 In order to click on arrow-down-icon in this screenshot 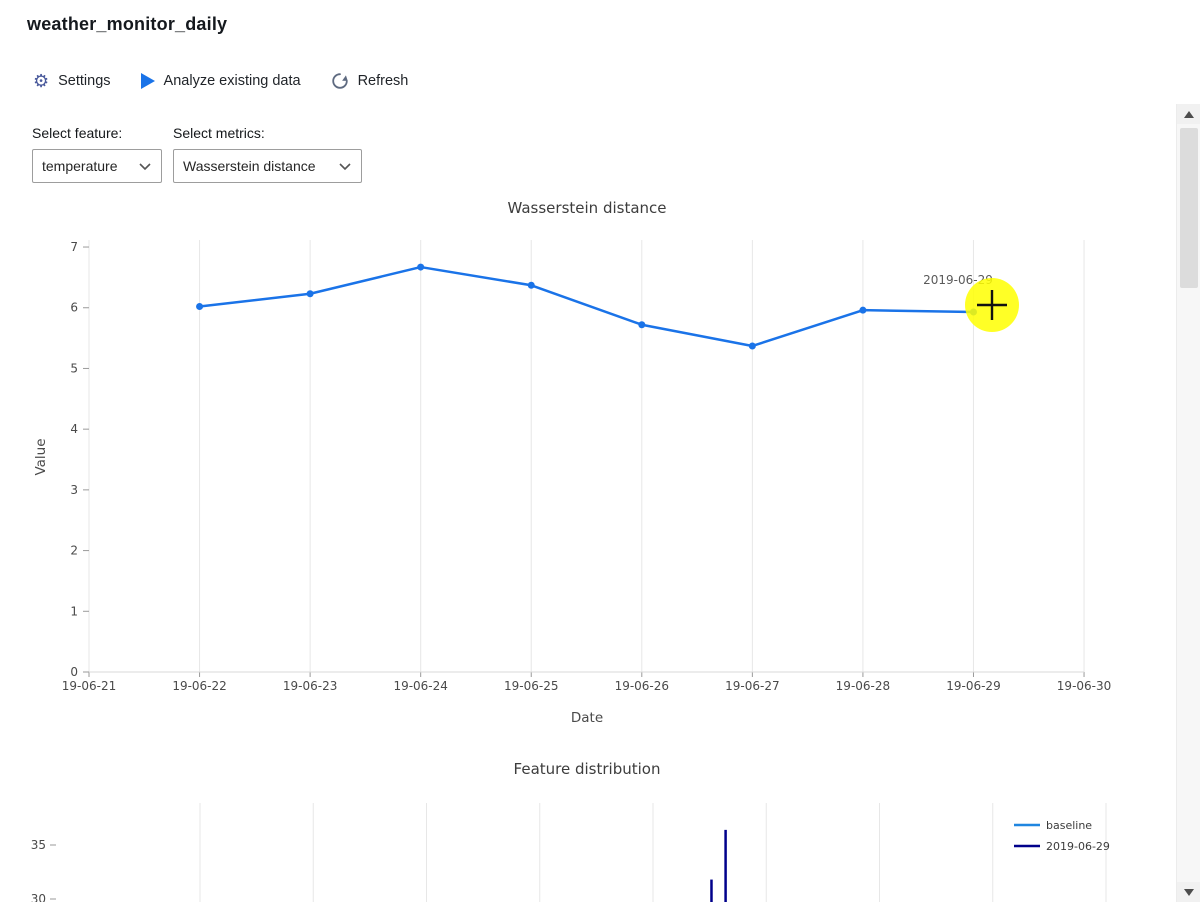, I will do `click(1189, 892)`.